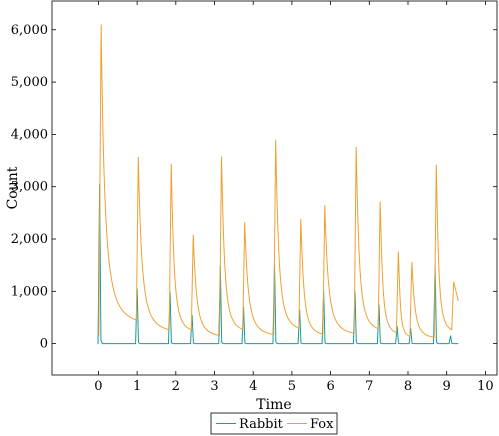 The height and width of the screenshot is (436, 499). Describe the element at coordinates (29, 82) in the screenshot. I see `y-tick-label: 5,000` at that location.